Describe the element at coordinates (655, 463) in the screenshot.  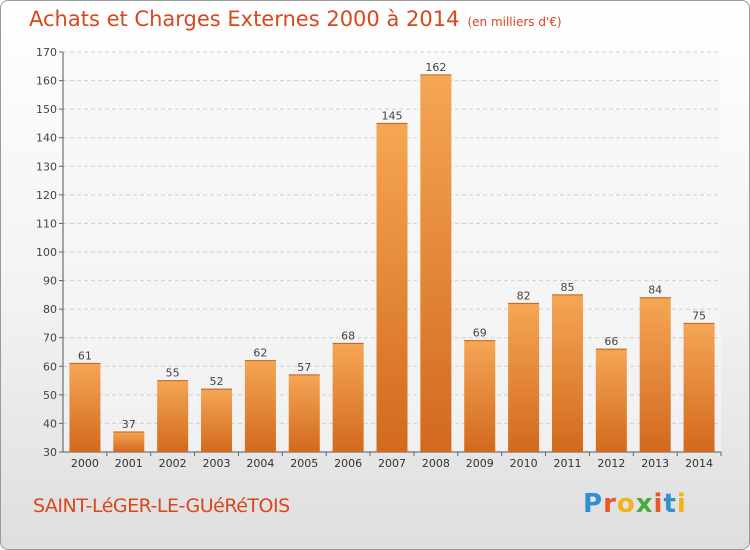
I see `x-tick-label: 2013` at that location.